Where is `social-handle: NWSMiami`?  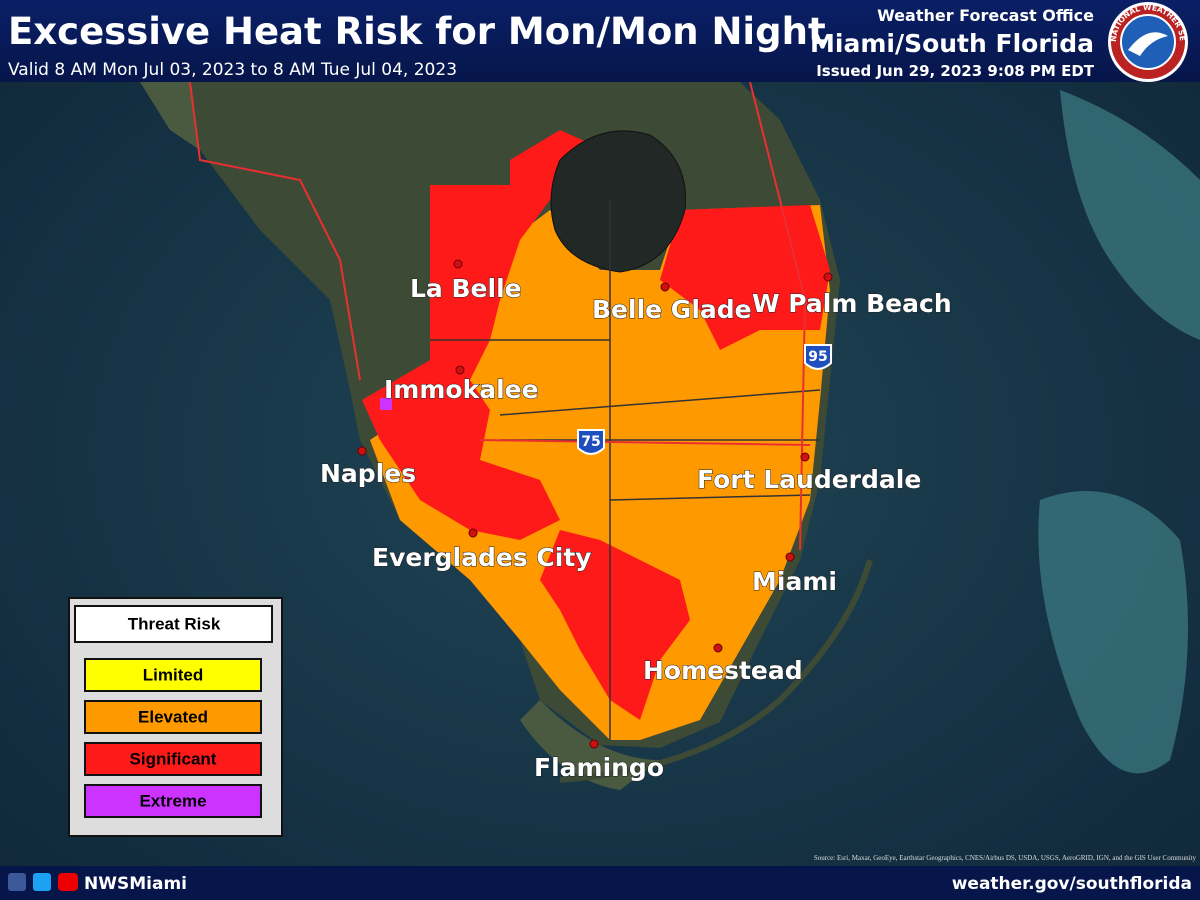 social-handle: NWSMiami is located at coordinates (135, 884).